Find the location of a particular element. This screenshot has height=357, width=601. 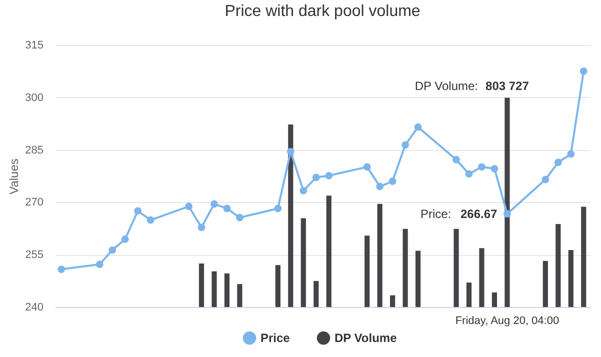

y-tick-label: 285 is located at coordinates (34, 150).